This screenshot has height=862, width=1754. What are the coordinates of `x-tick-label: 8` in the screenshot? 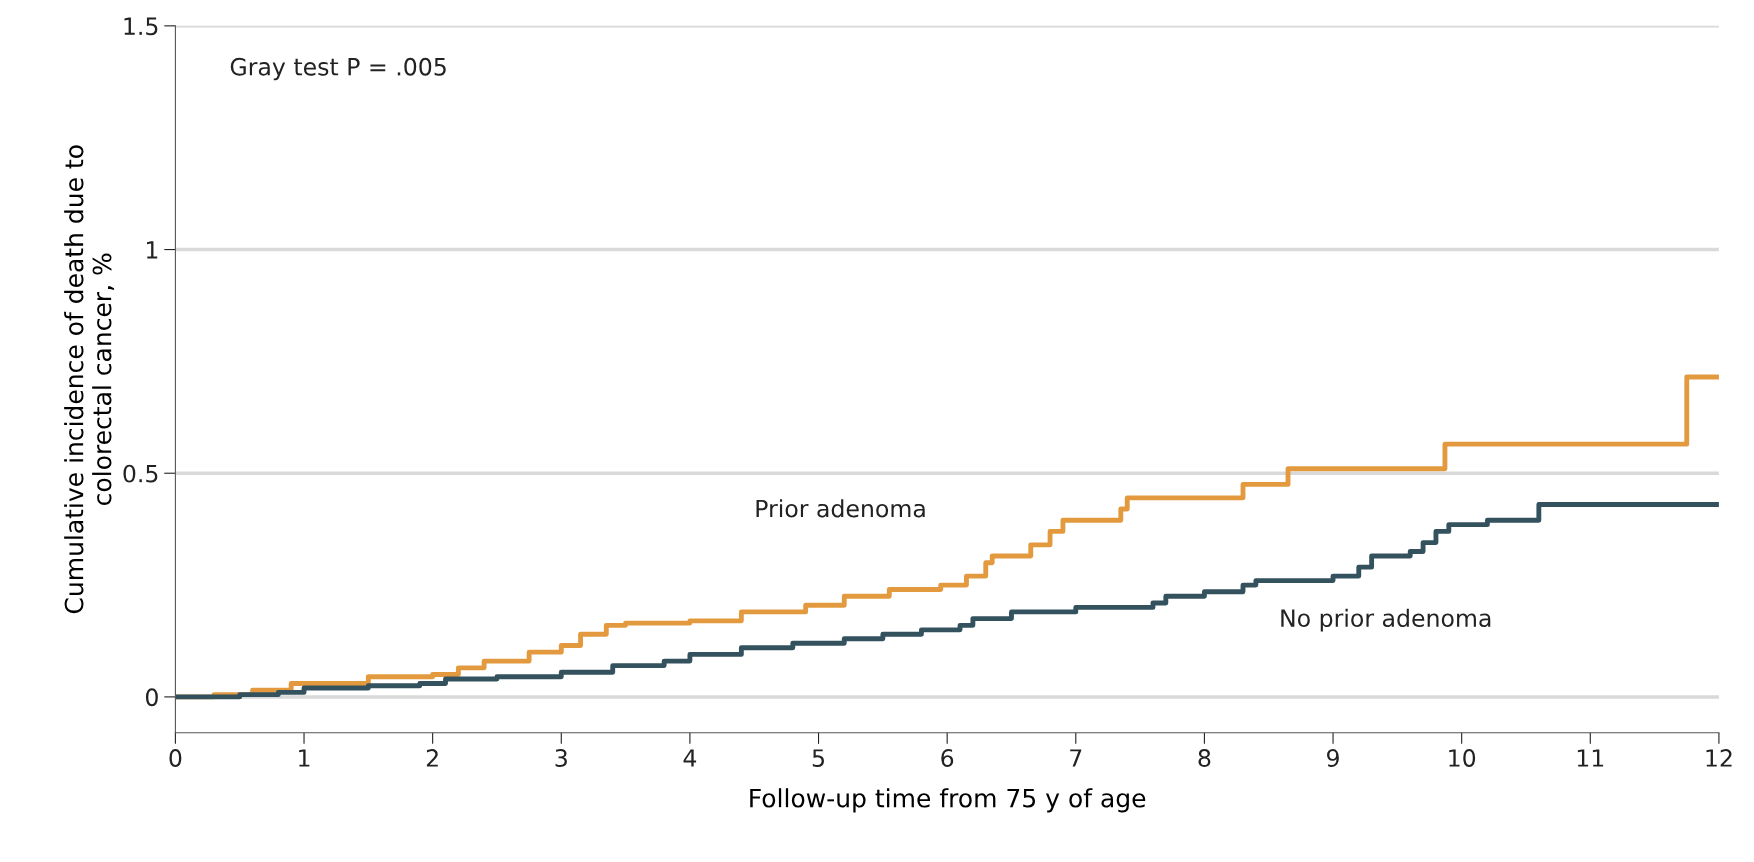 It's located at (1204, 758).